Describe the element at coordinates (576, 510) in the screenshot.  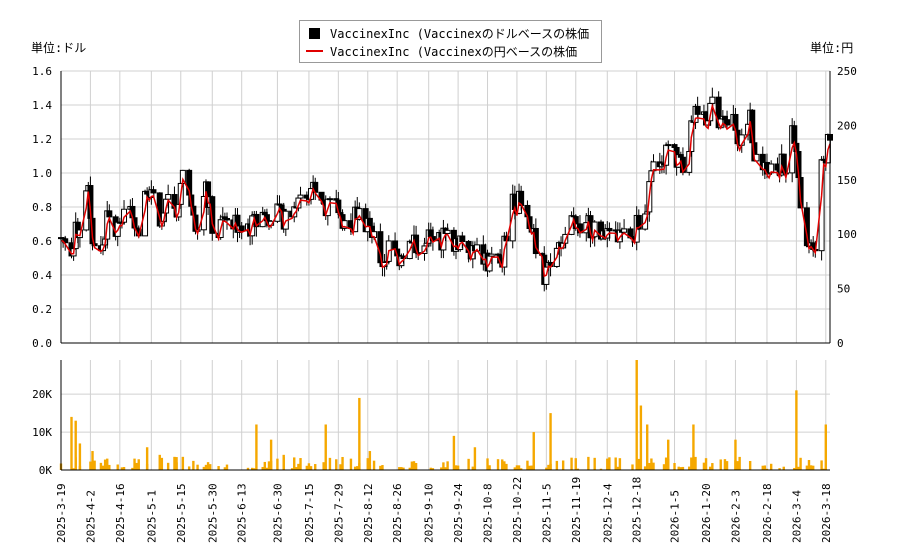
I see `x-tick-label-17: 2025-11-19` at that location.